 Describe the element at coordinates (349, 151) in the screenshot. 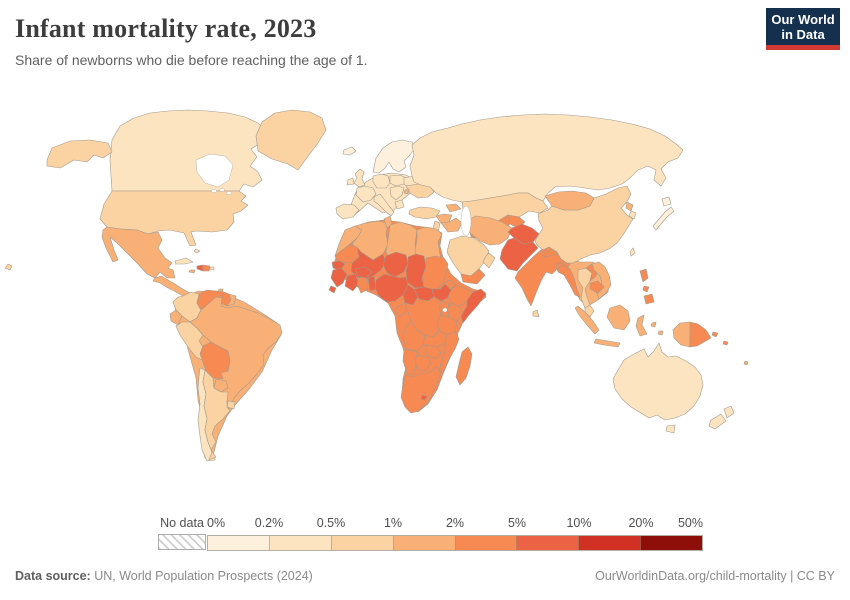

I see `country-iceland` at that location.